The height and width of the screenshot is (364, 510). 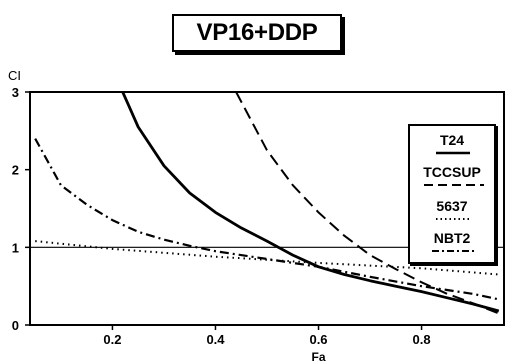 What do you see at coordinates (14, 75) in the screenshot?
I see `y-axis-label: CI` at bounding box center [14, 75].